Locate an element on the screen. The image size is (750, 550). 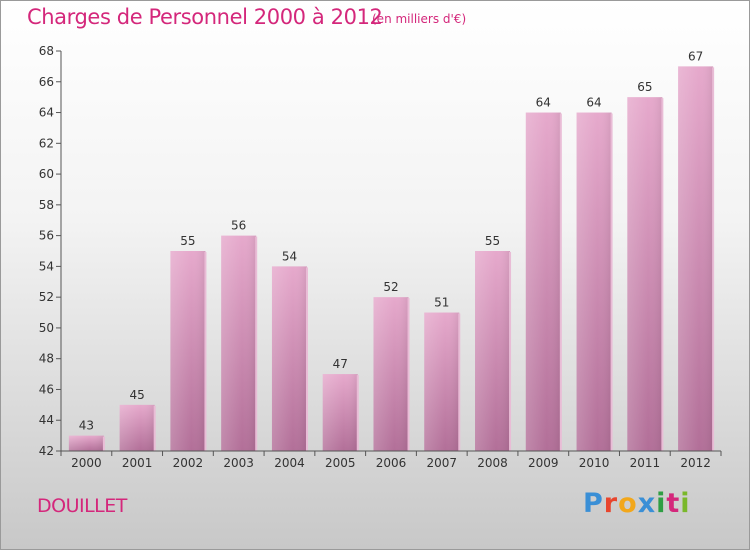
y-tick-label: 66 is located at coordinates (46, 82).